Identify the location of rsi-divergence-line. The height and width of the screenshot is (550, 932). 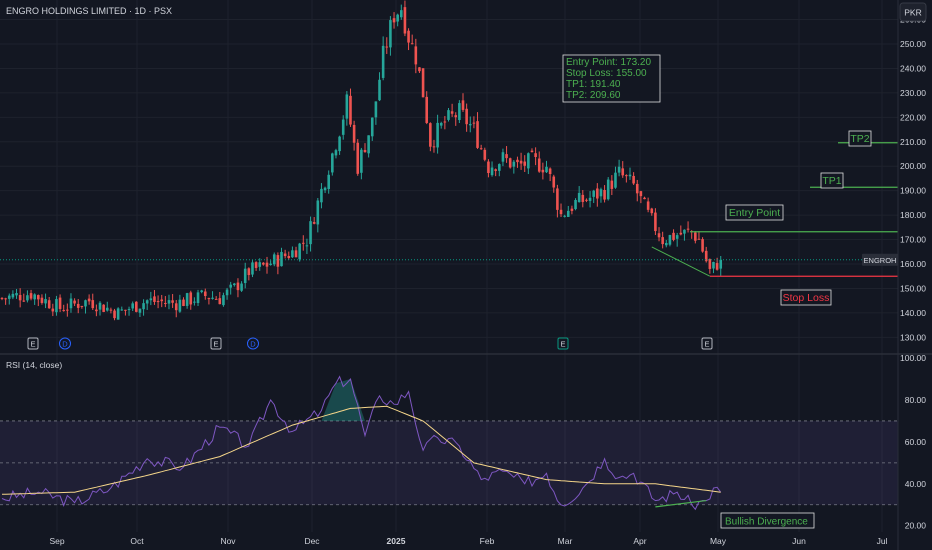
(681, 503).